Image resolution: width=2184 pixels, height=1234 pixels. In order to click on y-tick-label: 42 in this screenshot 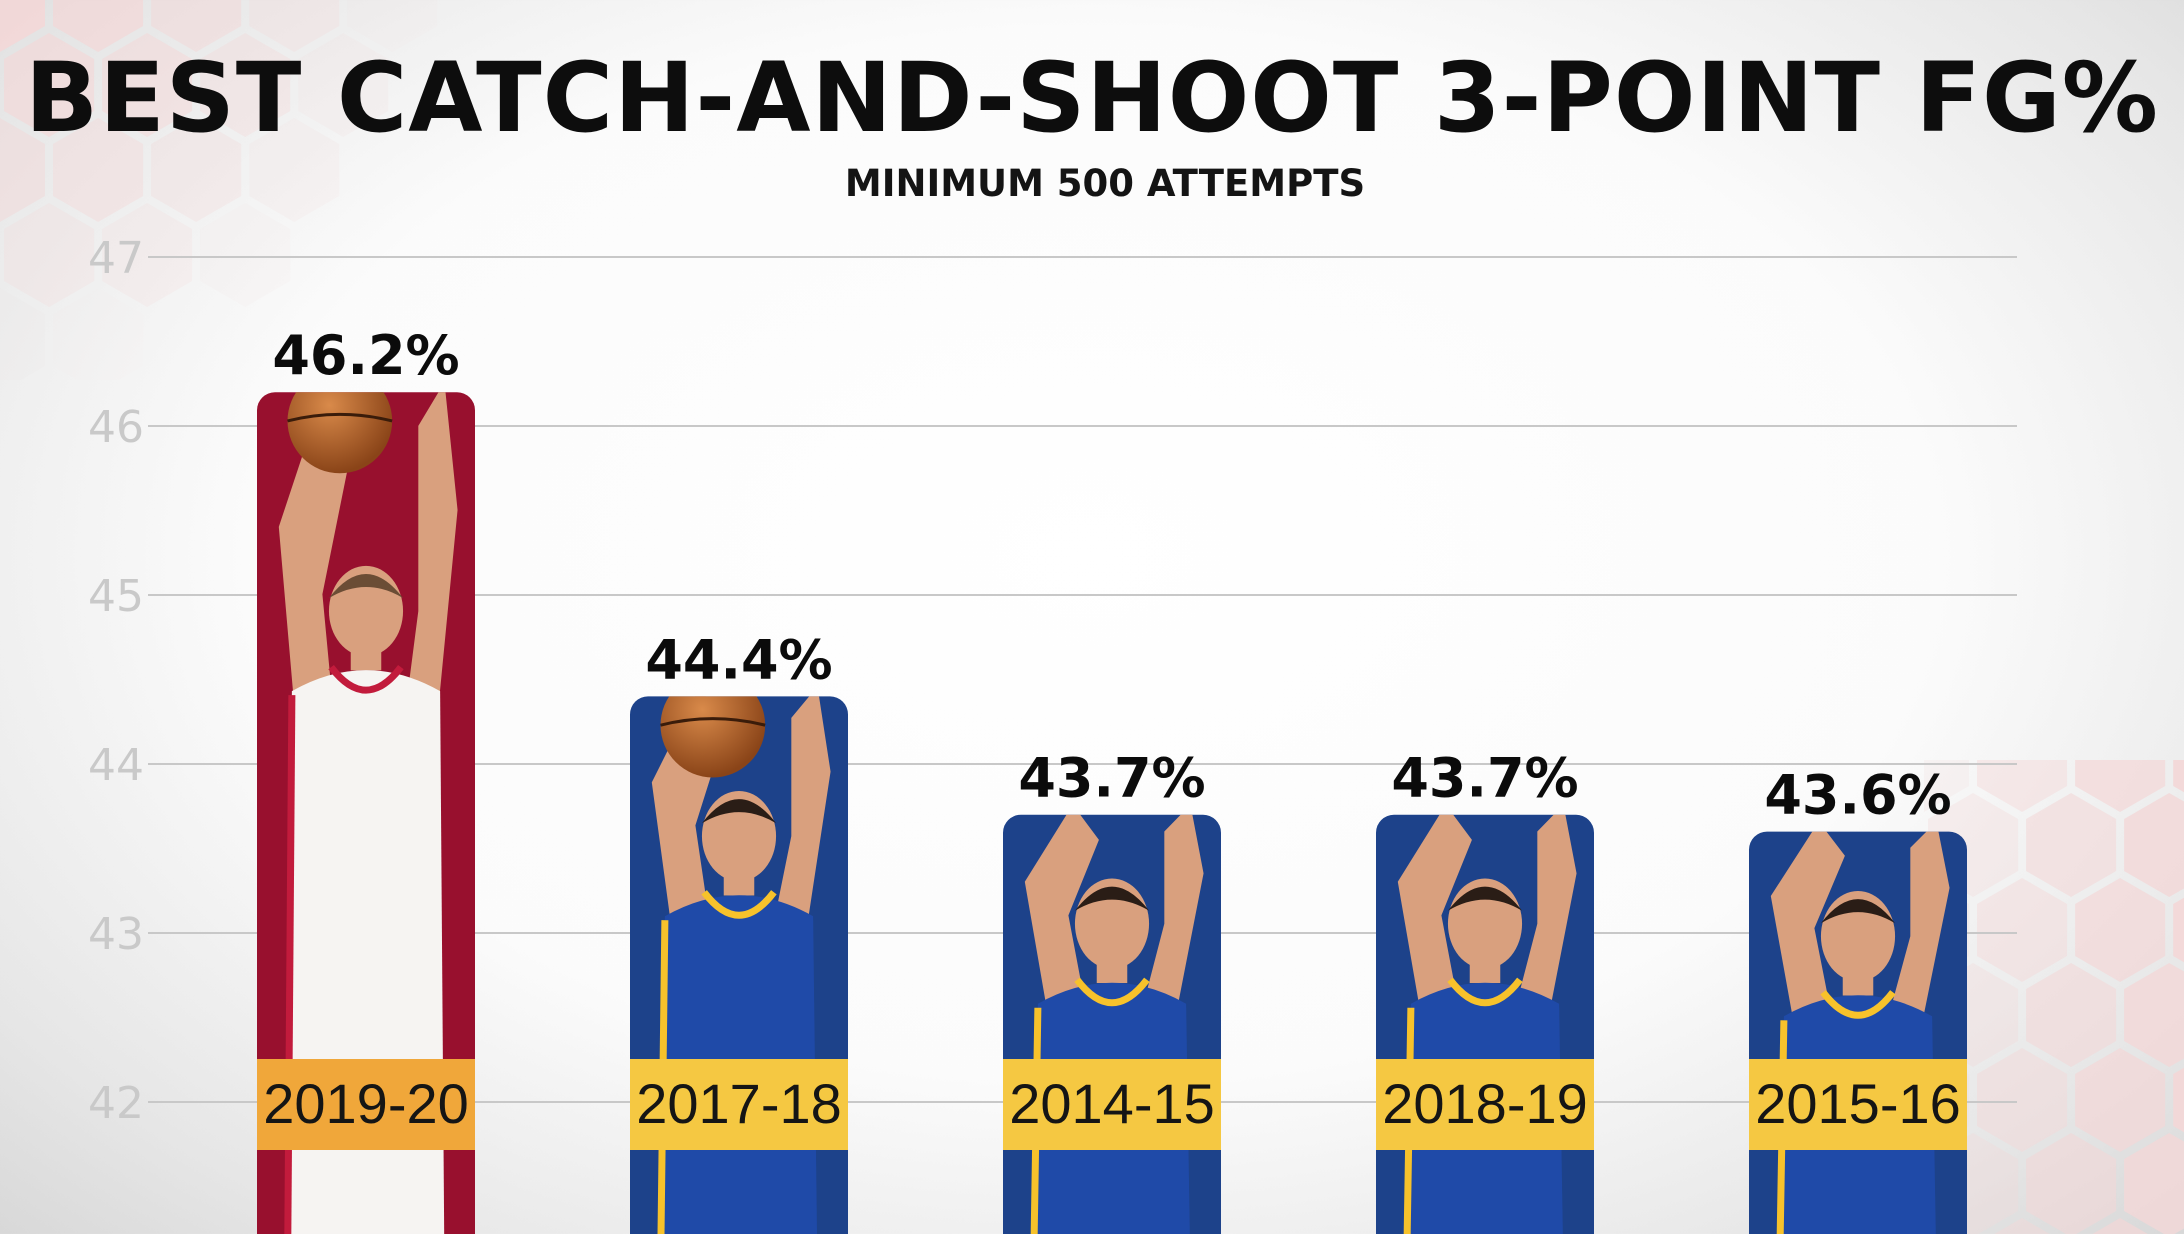, I will do `click(116, 1103)`.